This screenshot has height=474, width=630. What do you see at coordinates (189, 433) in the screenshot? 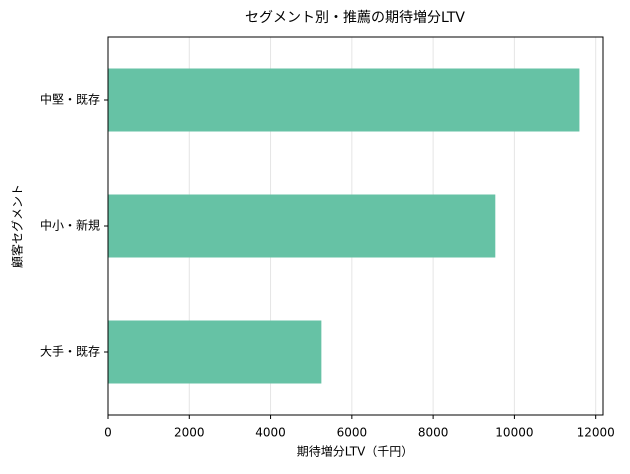
I see `x-tick-label: 2000` at bounding box center [189, 433].